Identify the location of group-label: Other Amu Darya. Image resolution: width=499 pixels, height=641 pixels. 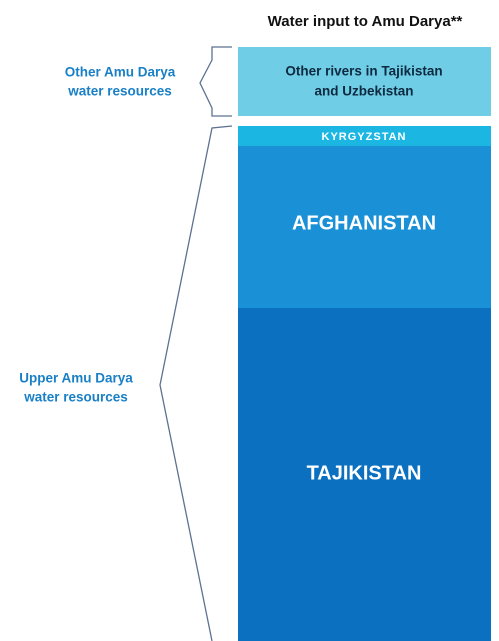
(120, 72).